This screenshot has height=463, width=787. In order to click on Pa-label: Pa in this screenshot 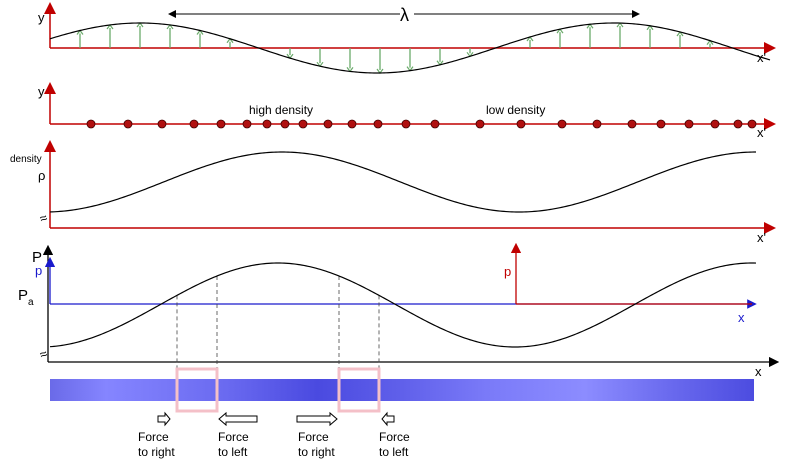, I will do `click(26, 297)`.